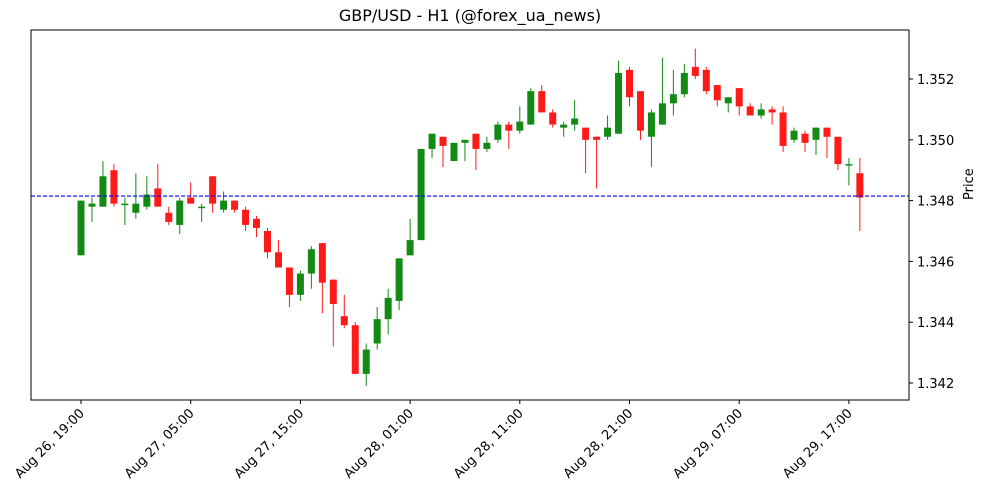 The image size is (1000, 500). I want to click on y-tick-label: 1.348, so click(935, 202).